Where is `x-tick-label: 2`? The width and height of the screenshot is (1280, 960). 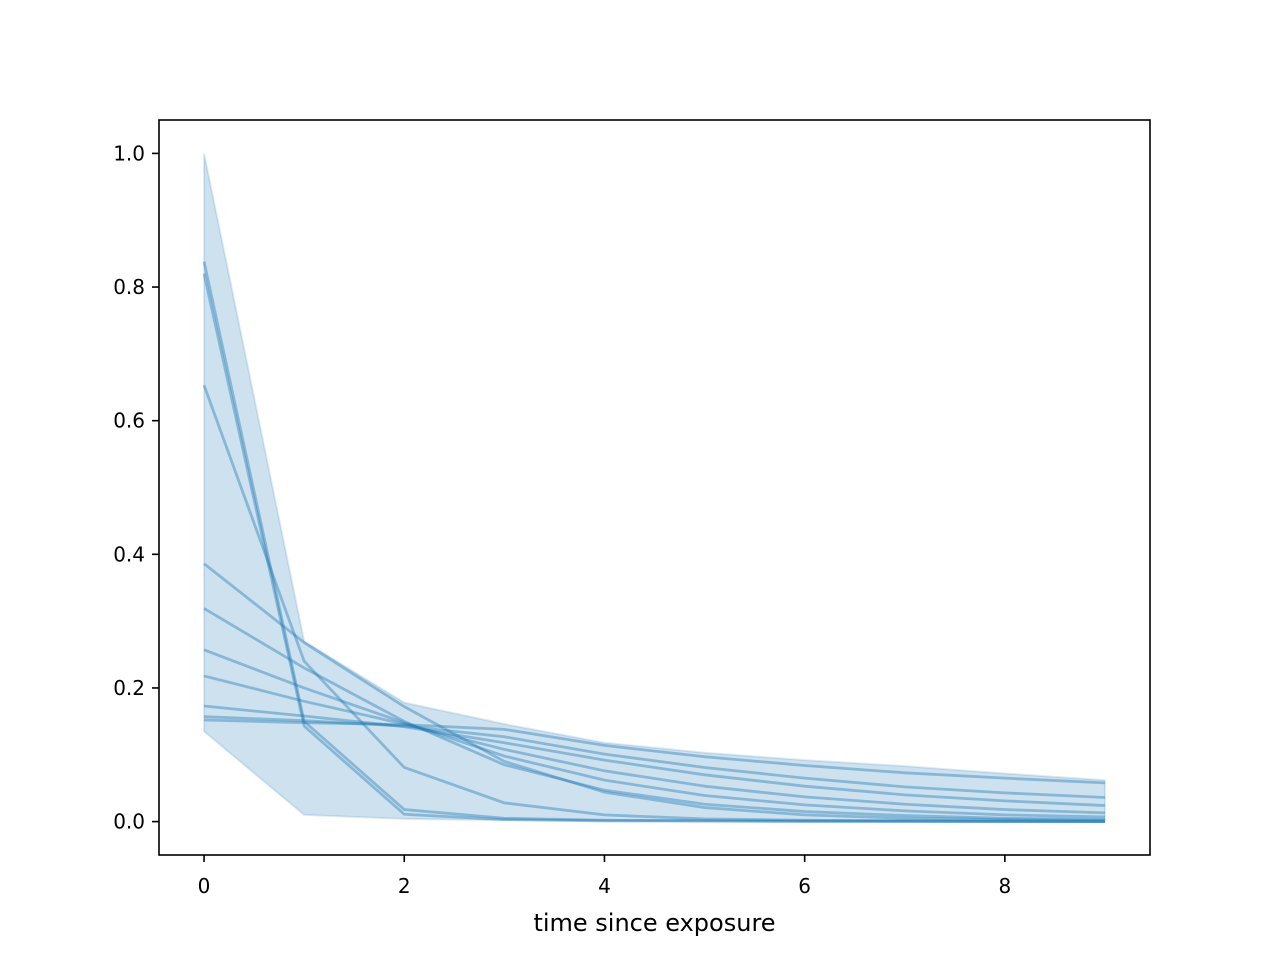
x-tick-label: 2 is located at coordinates (404, 886).